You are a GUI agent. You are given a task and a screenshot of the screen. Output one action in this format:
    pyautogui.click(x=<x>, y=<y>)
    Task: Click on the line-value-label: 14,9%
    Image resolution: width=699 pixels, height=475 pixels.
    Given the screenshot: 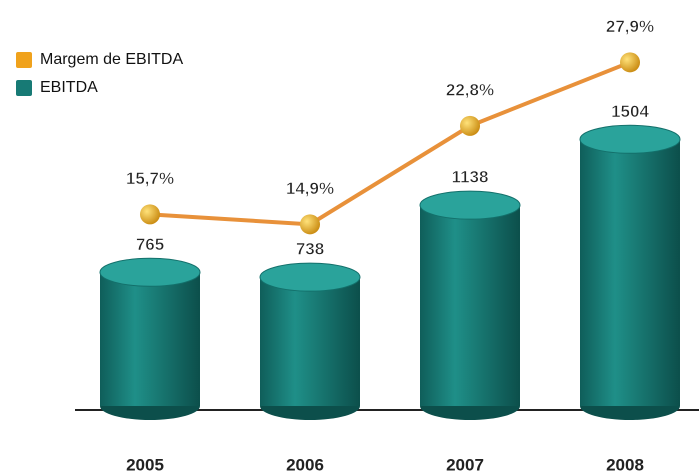 What is the action you would take?
    pyautogui.click(x=310, y=188)
    